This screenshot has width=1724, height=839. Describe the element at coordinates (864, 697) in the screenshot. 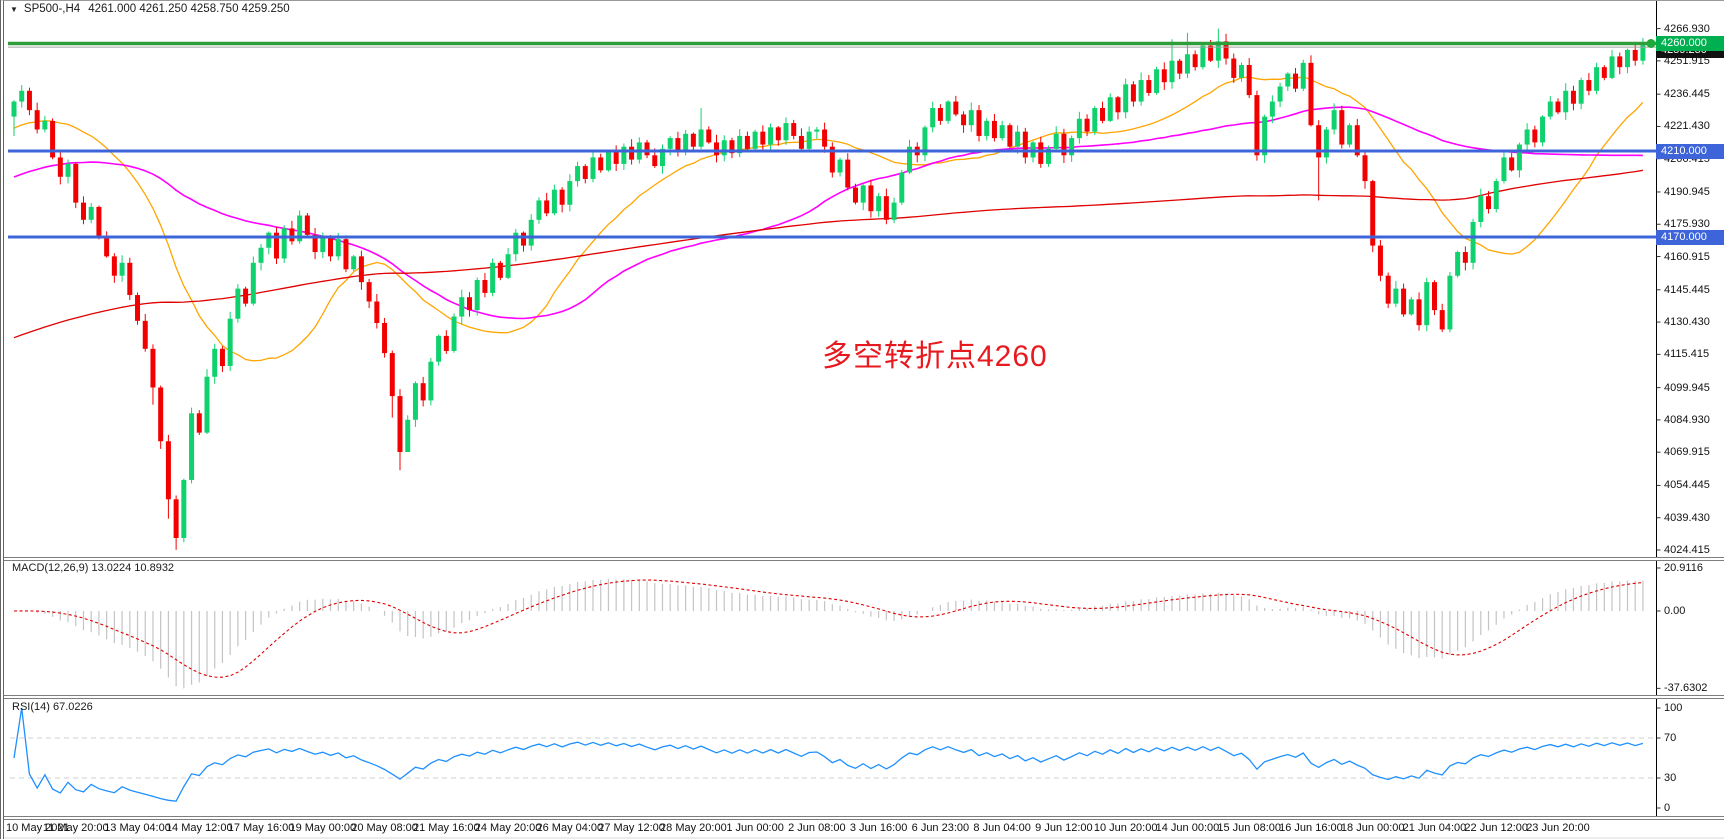

I see `panel-divider-rsi` at that location.